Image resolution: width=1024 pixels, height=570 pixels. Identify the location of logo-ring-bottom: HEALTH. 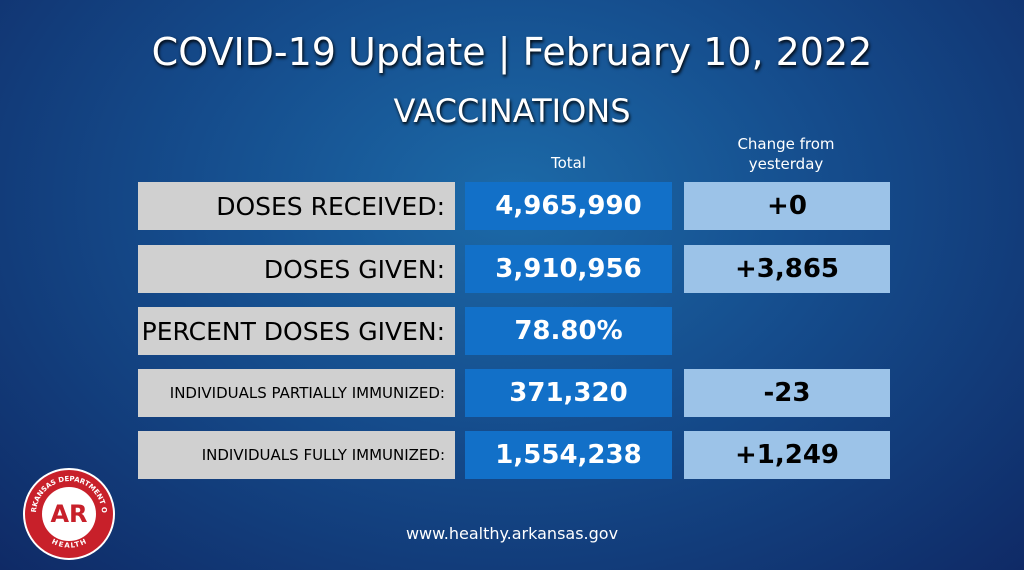
(68, 544).